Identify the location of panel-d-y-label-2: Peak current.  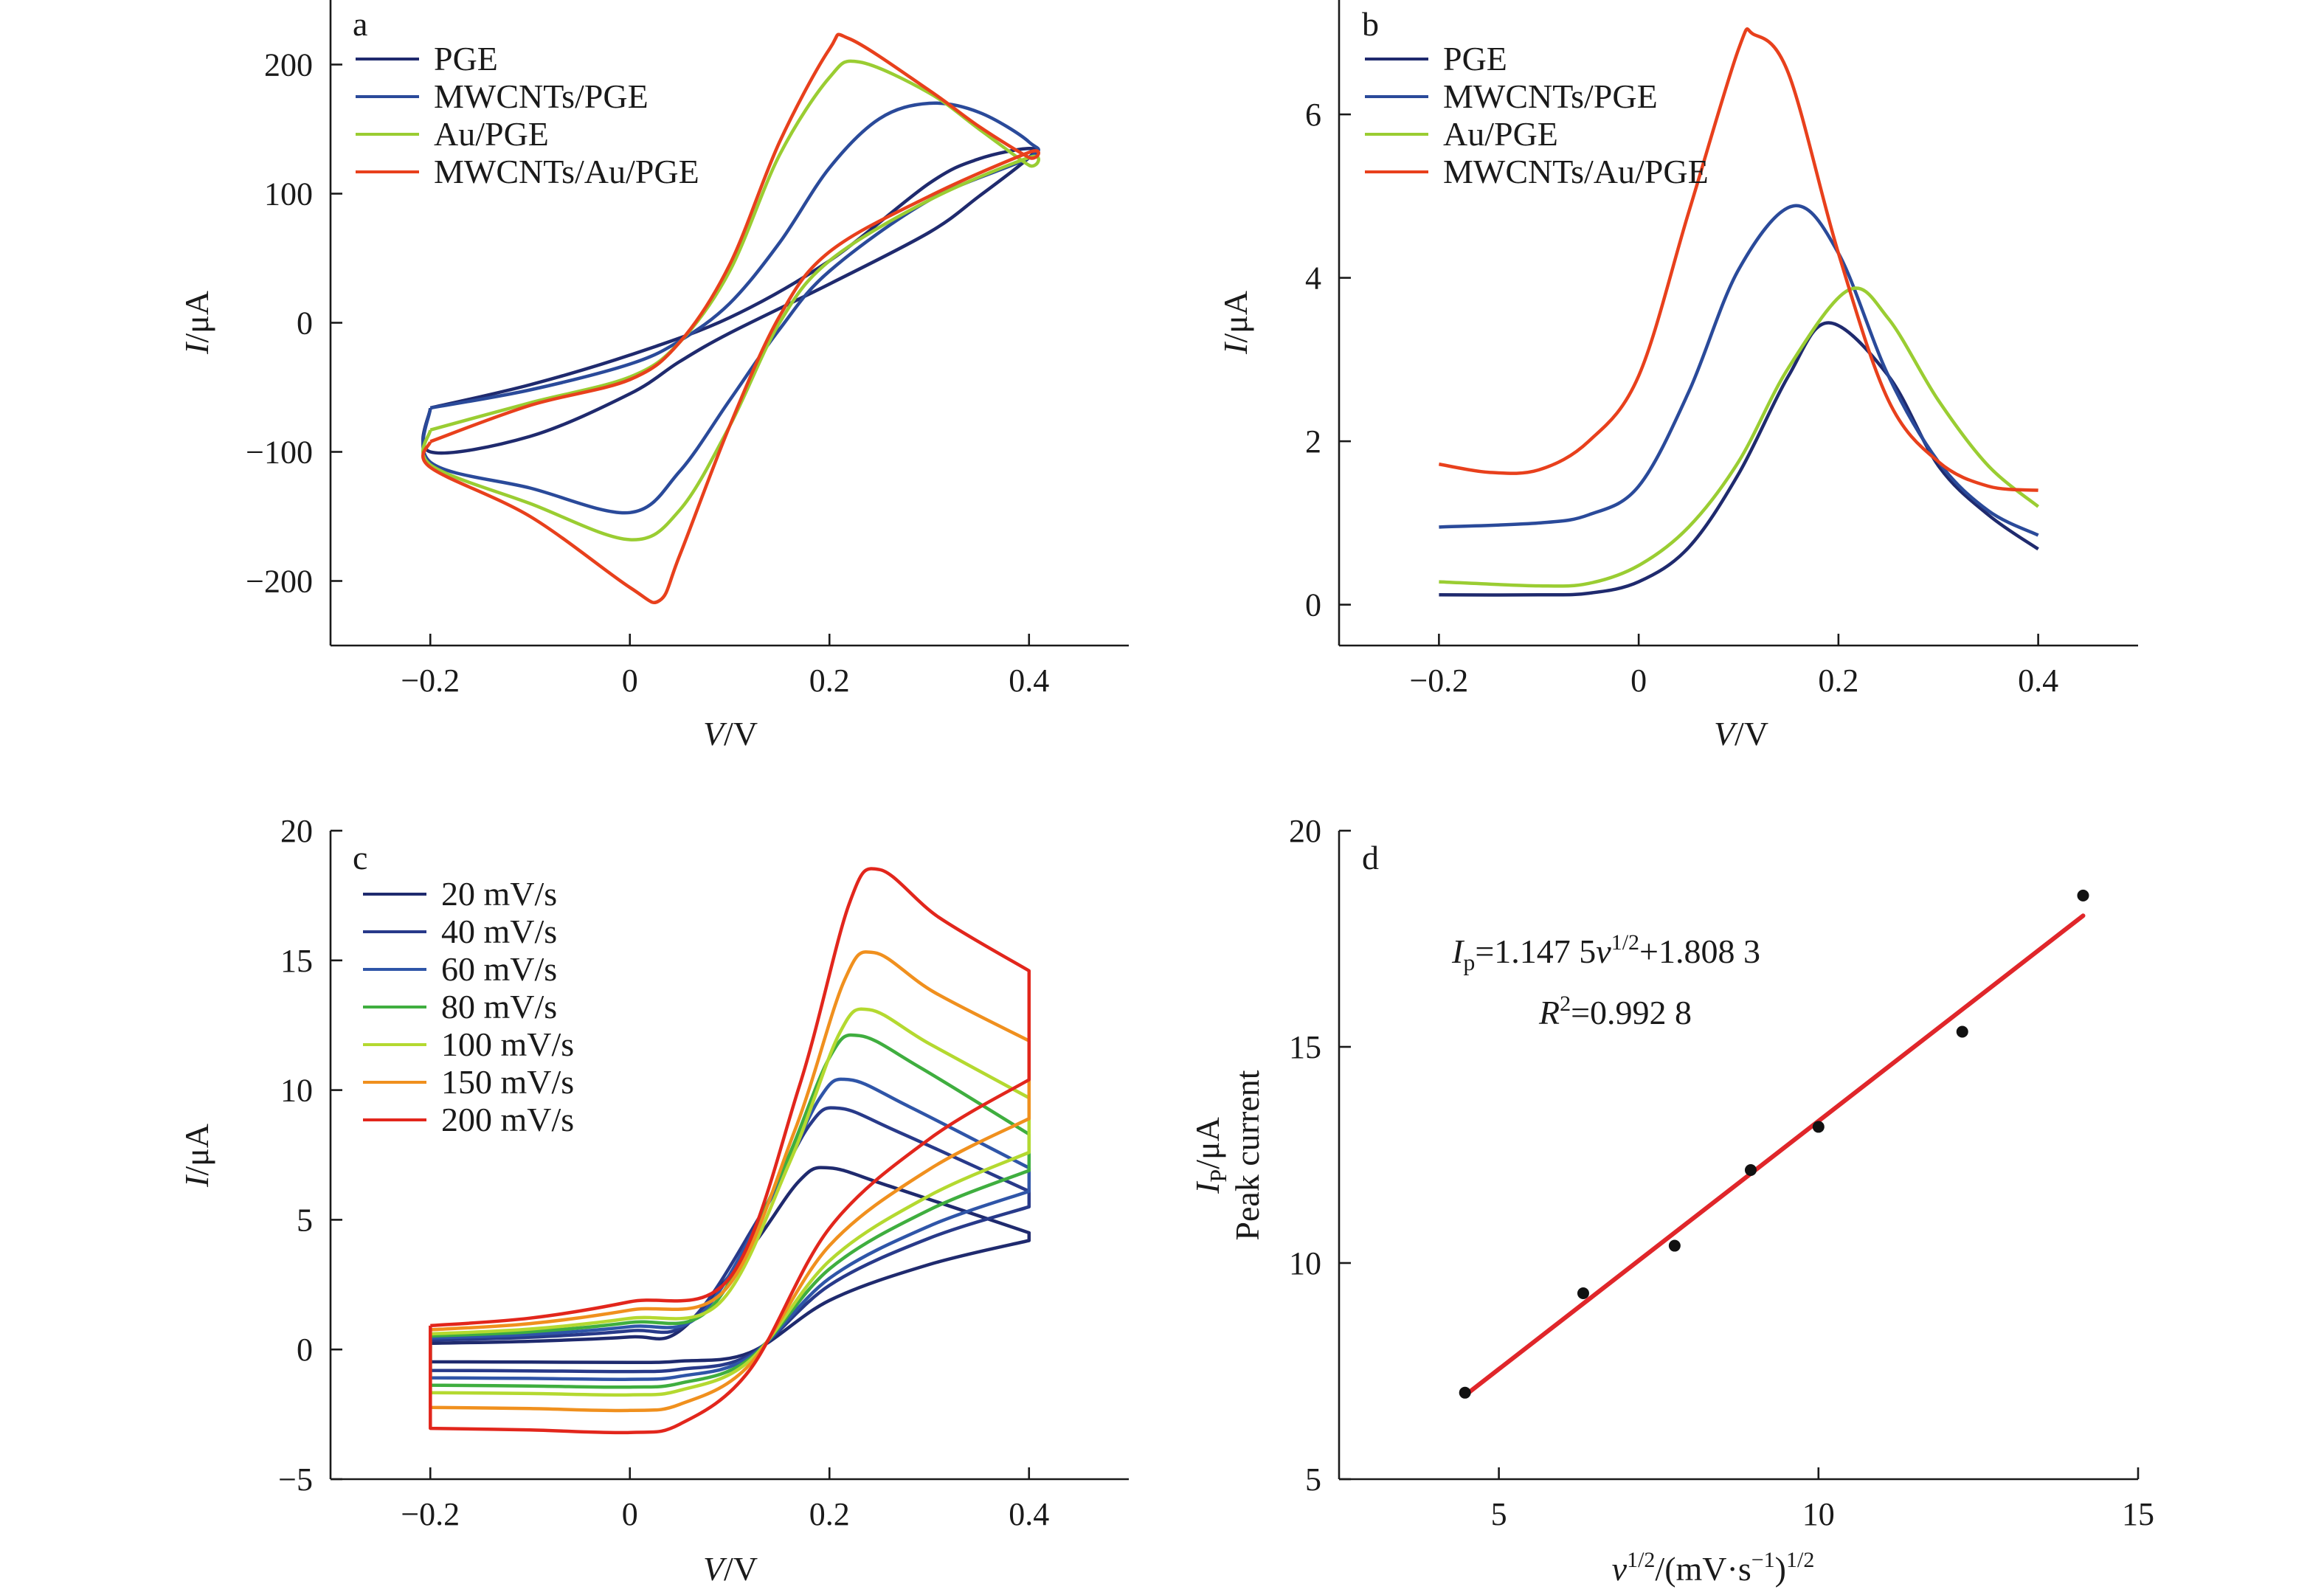
(1247, 1155).